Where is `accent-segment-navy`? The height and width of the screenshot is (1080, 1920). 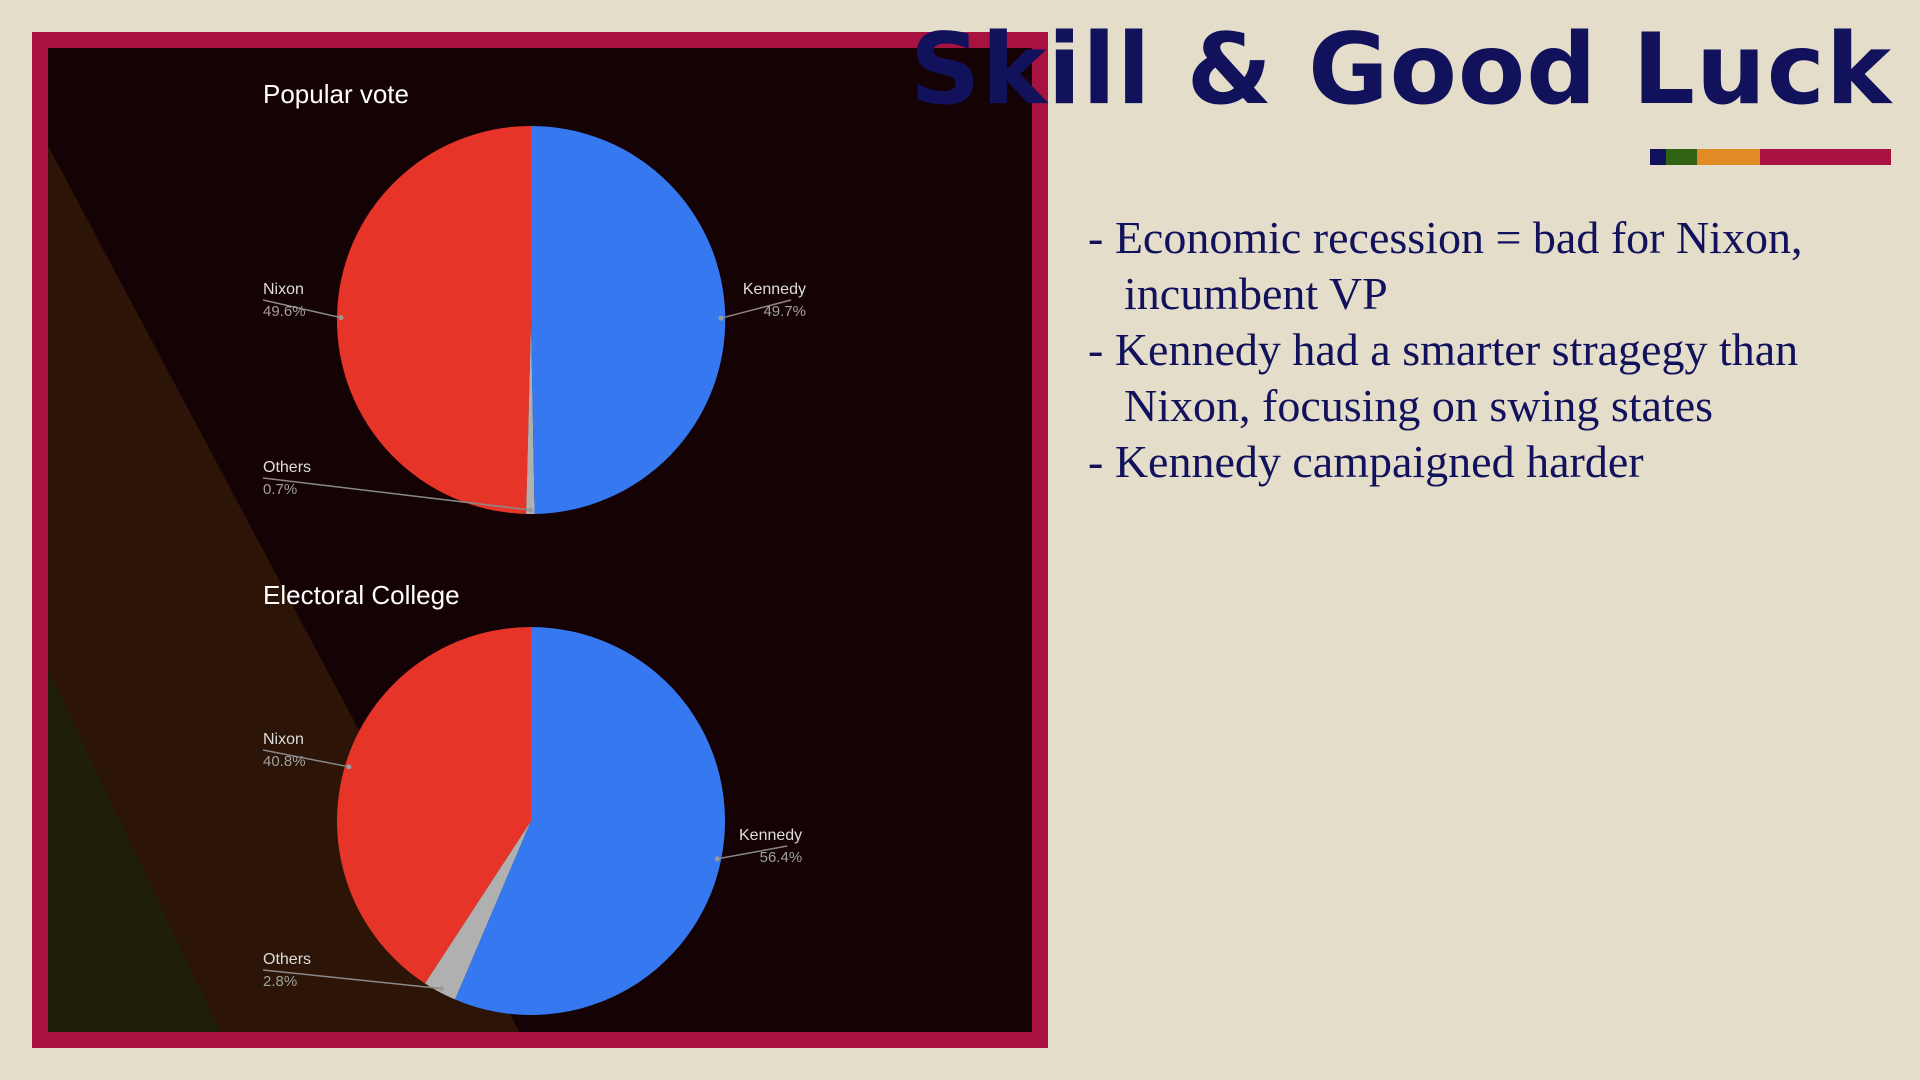
accent-segment-navy is located at coordinates (1658, 157).